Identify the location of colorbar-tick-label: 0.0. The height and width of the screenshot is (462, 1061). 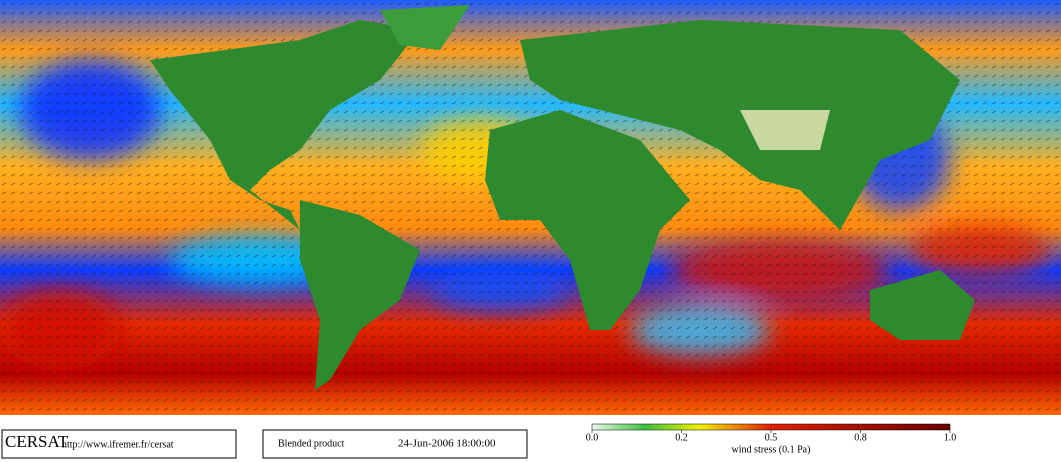
(592, 437).